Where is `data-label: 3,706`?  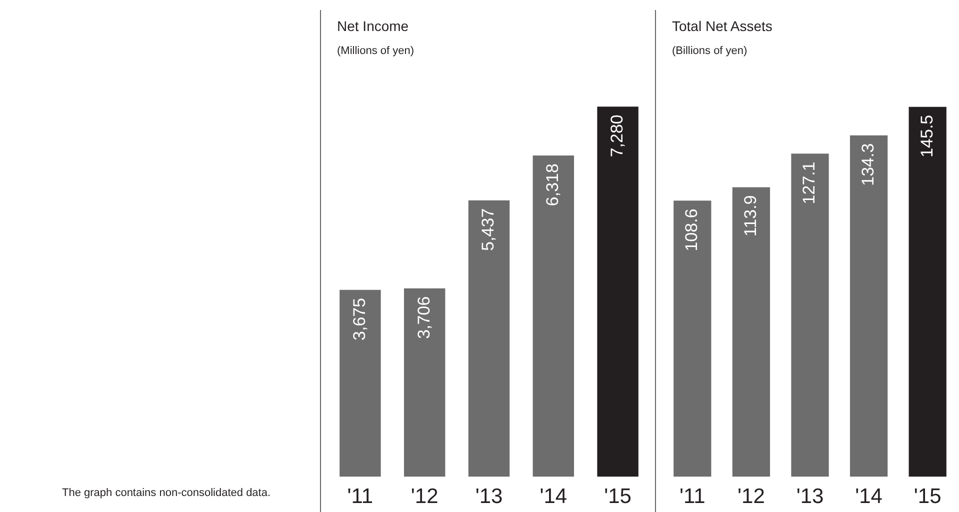 data-label: 3,706 is located at coordinates (424, 317).